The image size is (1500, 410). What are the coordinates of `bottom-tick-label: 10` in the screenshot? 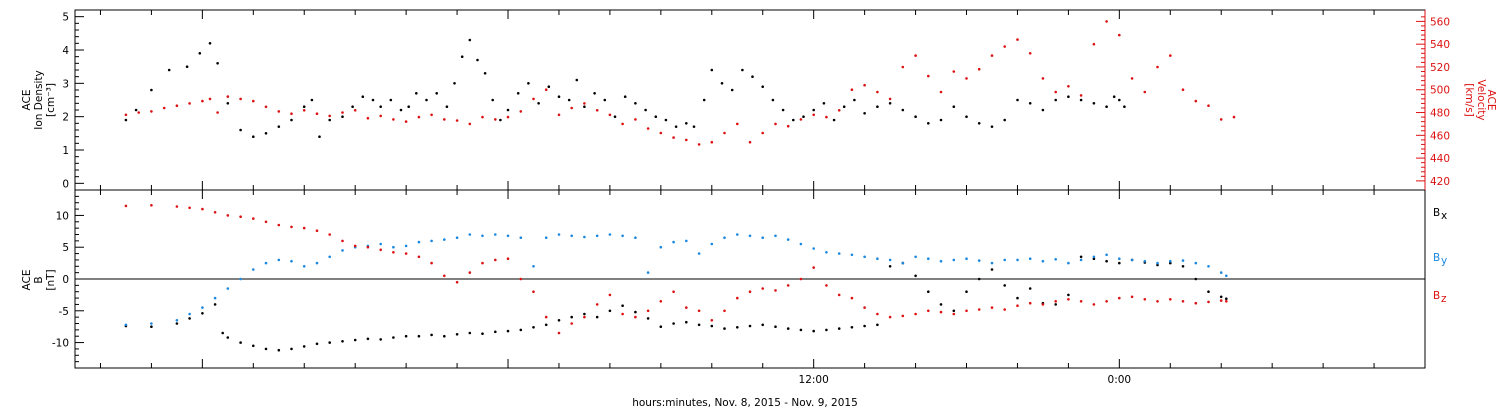 It's located at (62, 216).